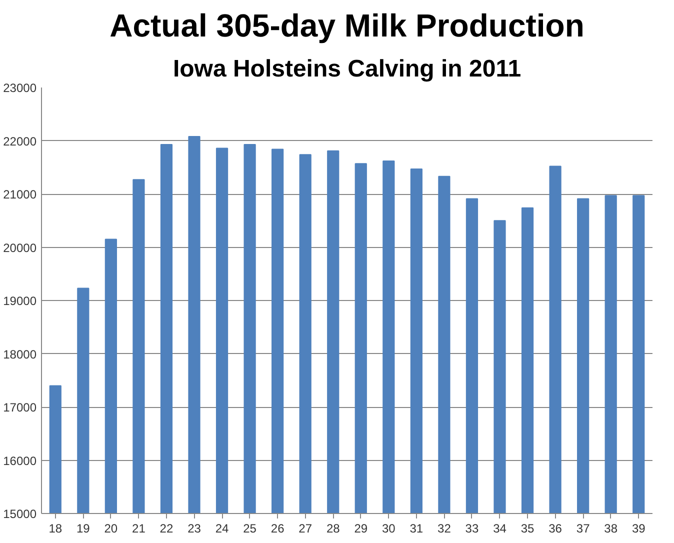 This screenshot has height=543, width=674. What do you see at coordinates (111, 529) in the screenshot?
I see `x-tick-label: 20` at bounding box center [111, 529].